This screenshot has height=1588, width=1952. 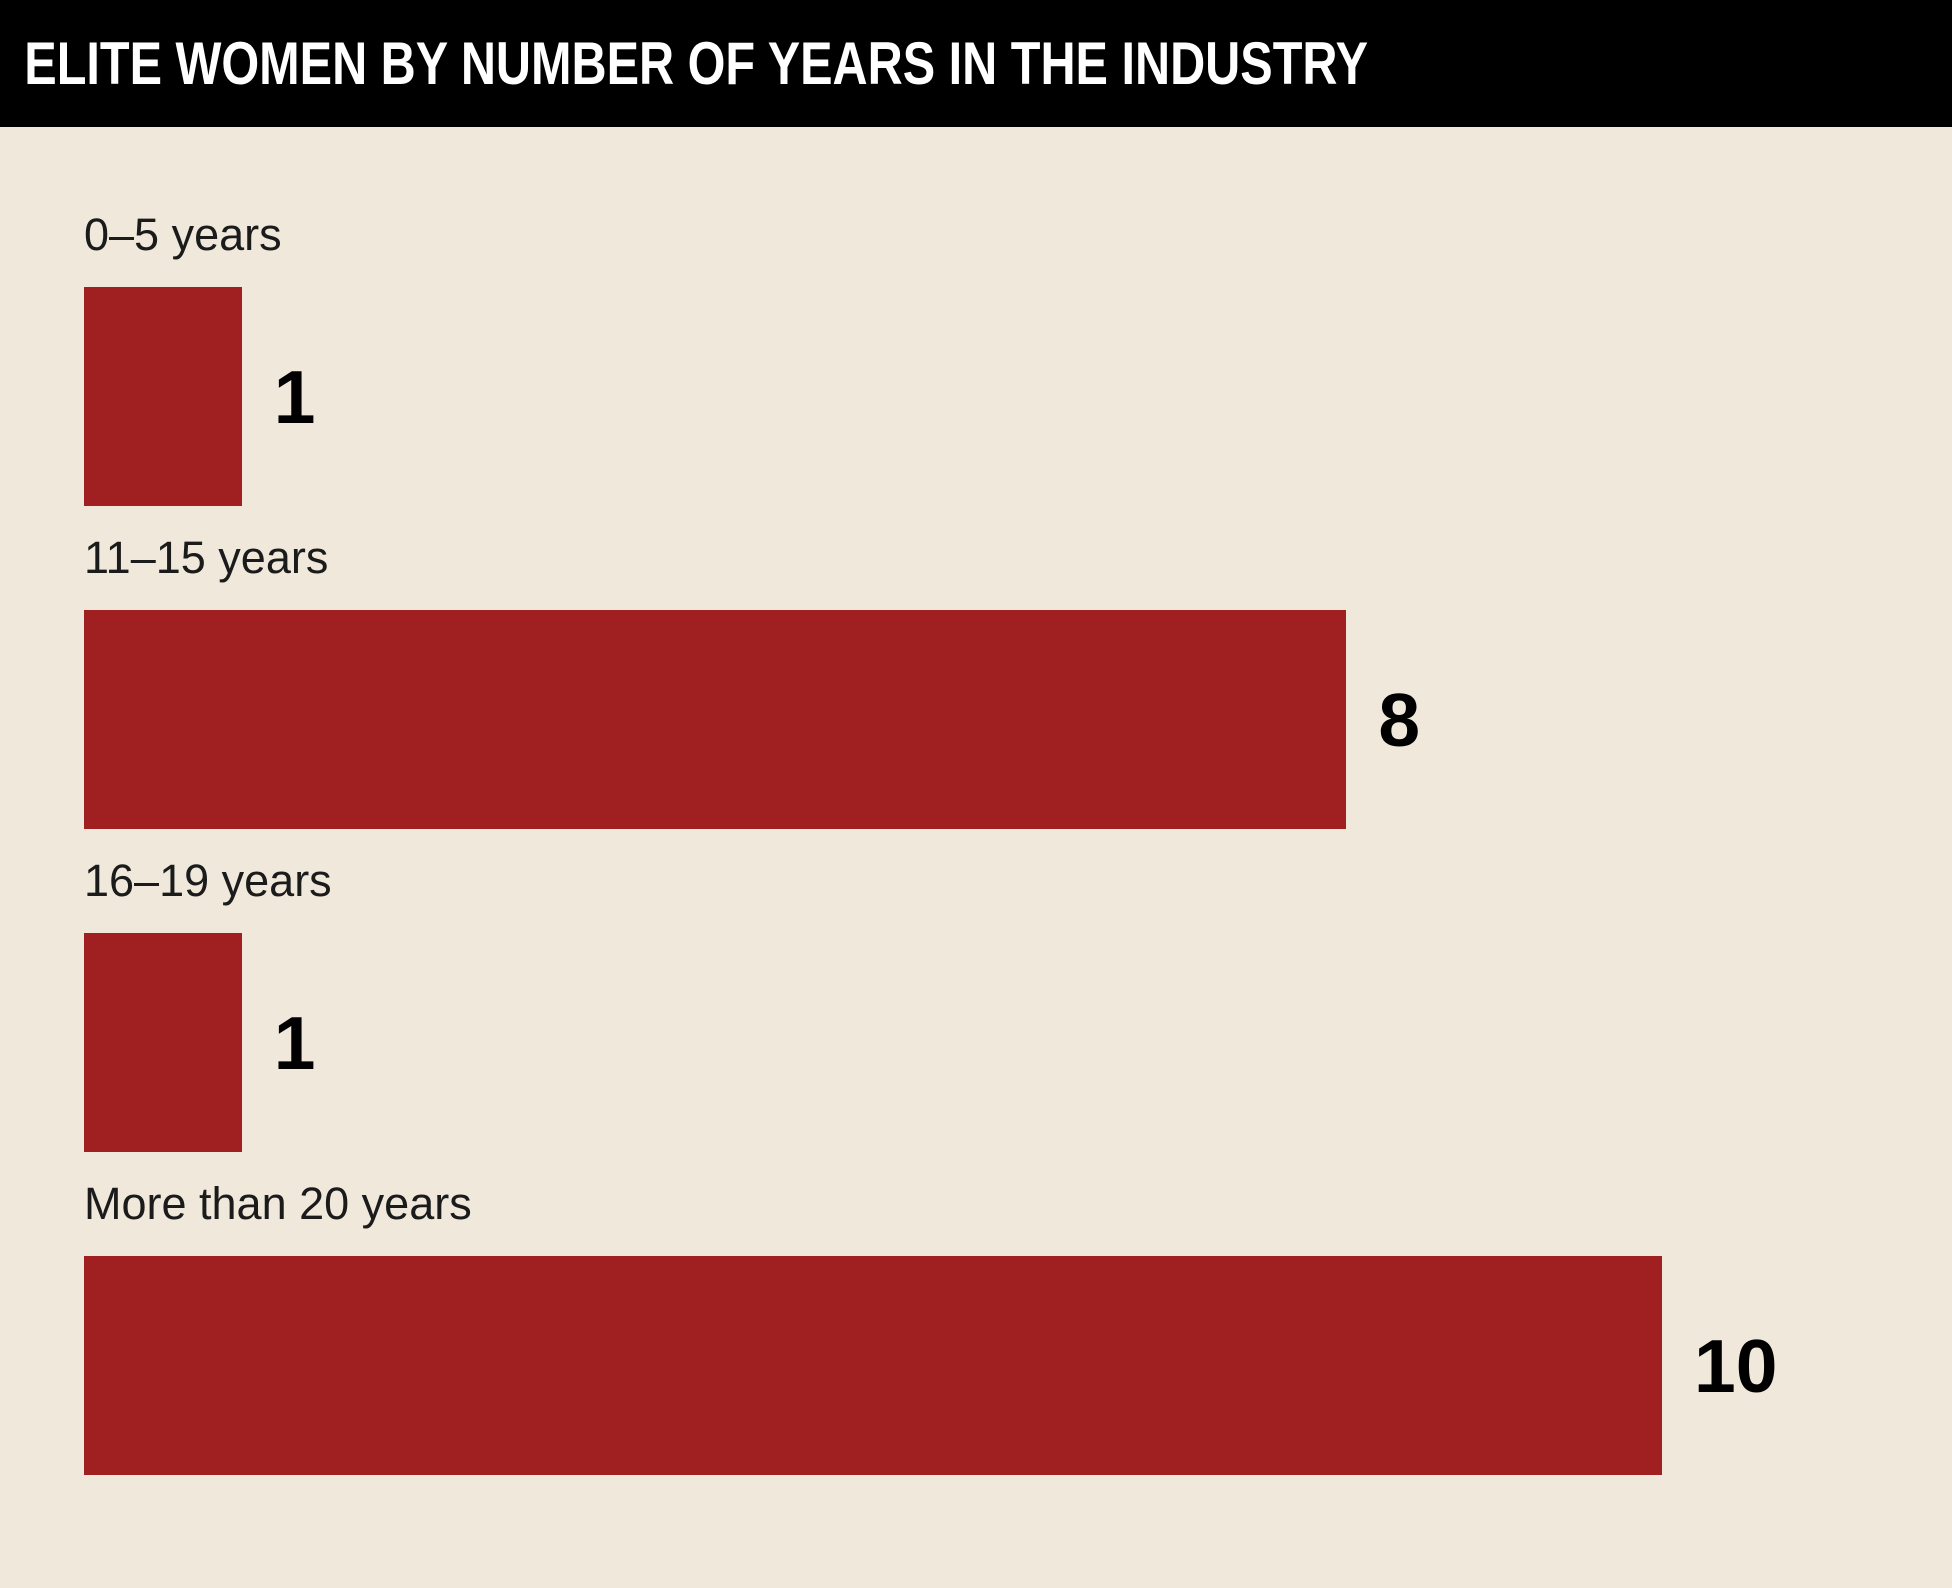 What do you see at coordinates (1736, 1365) in the screenshot?
I see `value-label: 10` at bounding box center [1736, 1365].